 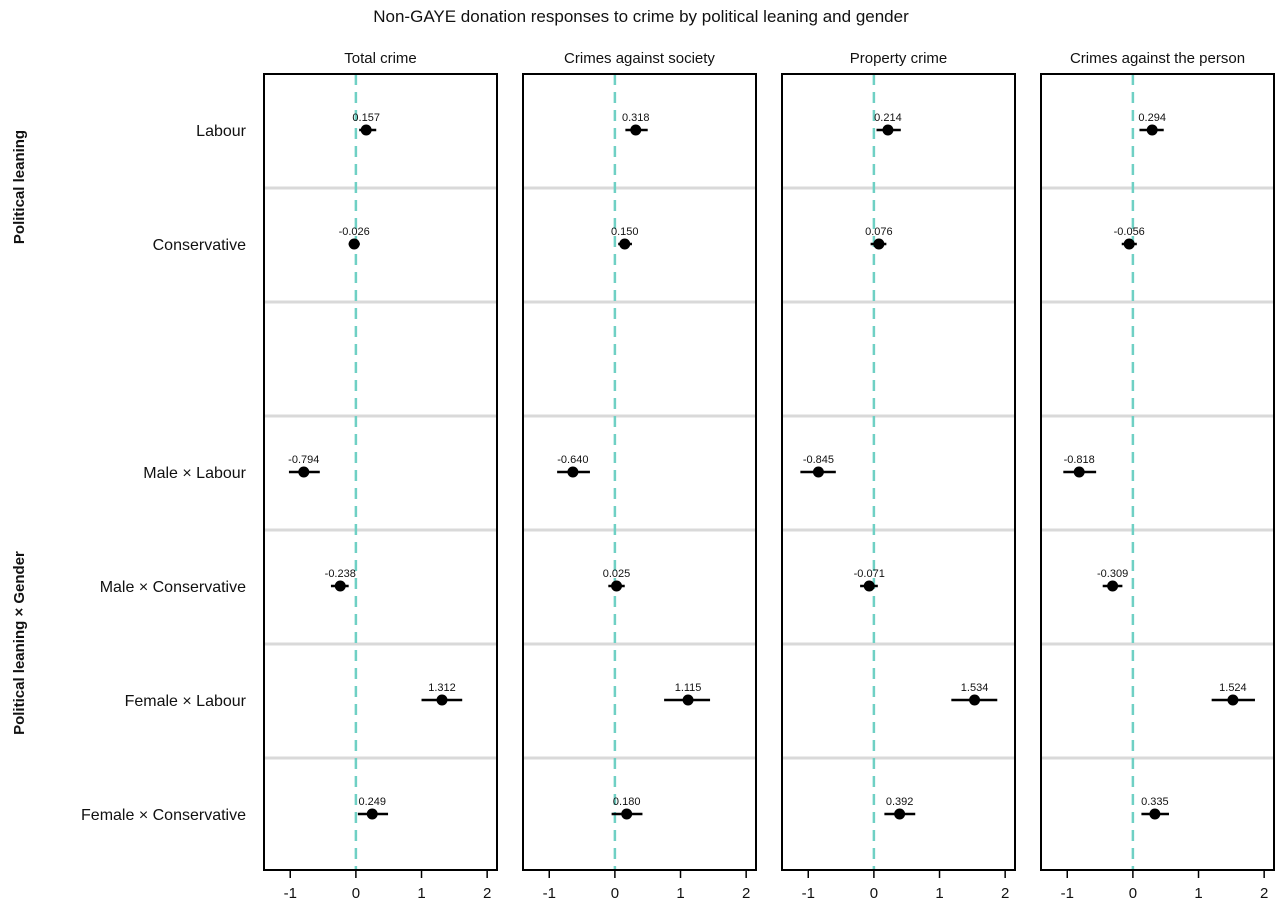 I want to click on row-label: Conservative, so click(x=199, y=245).